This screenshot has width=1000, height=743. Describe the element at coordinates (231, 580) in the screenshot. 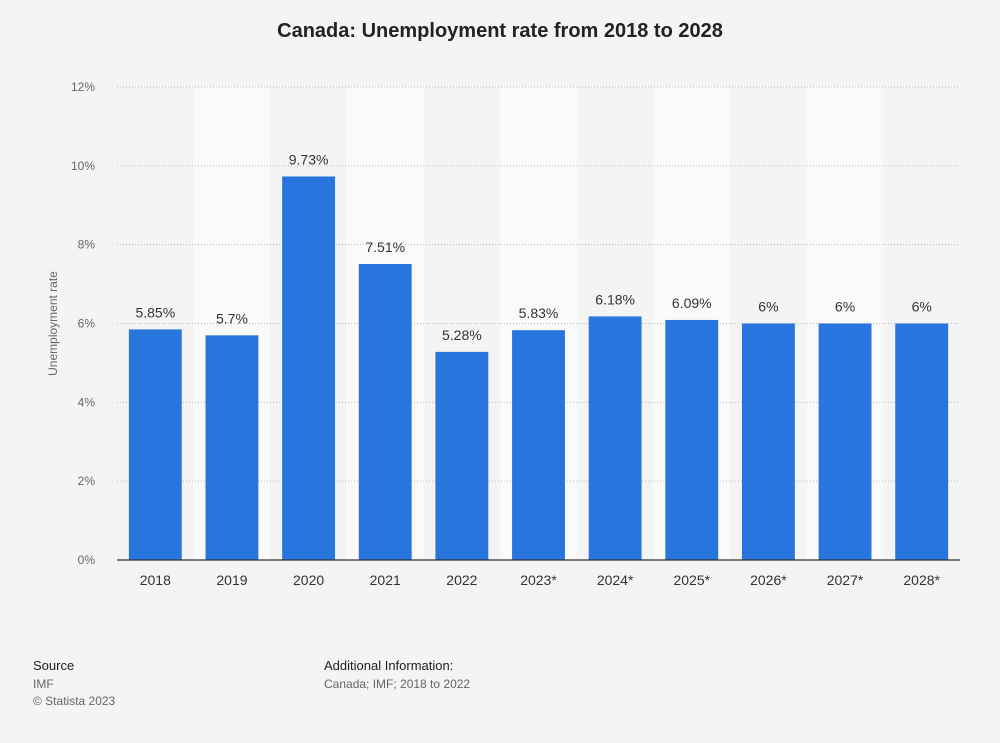

I see `x-tick-label: 2019` at that location.